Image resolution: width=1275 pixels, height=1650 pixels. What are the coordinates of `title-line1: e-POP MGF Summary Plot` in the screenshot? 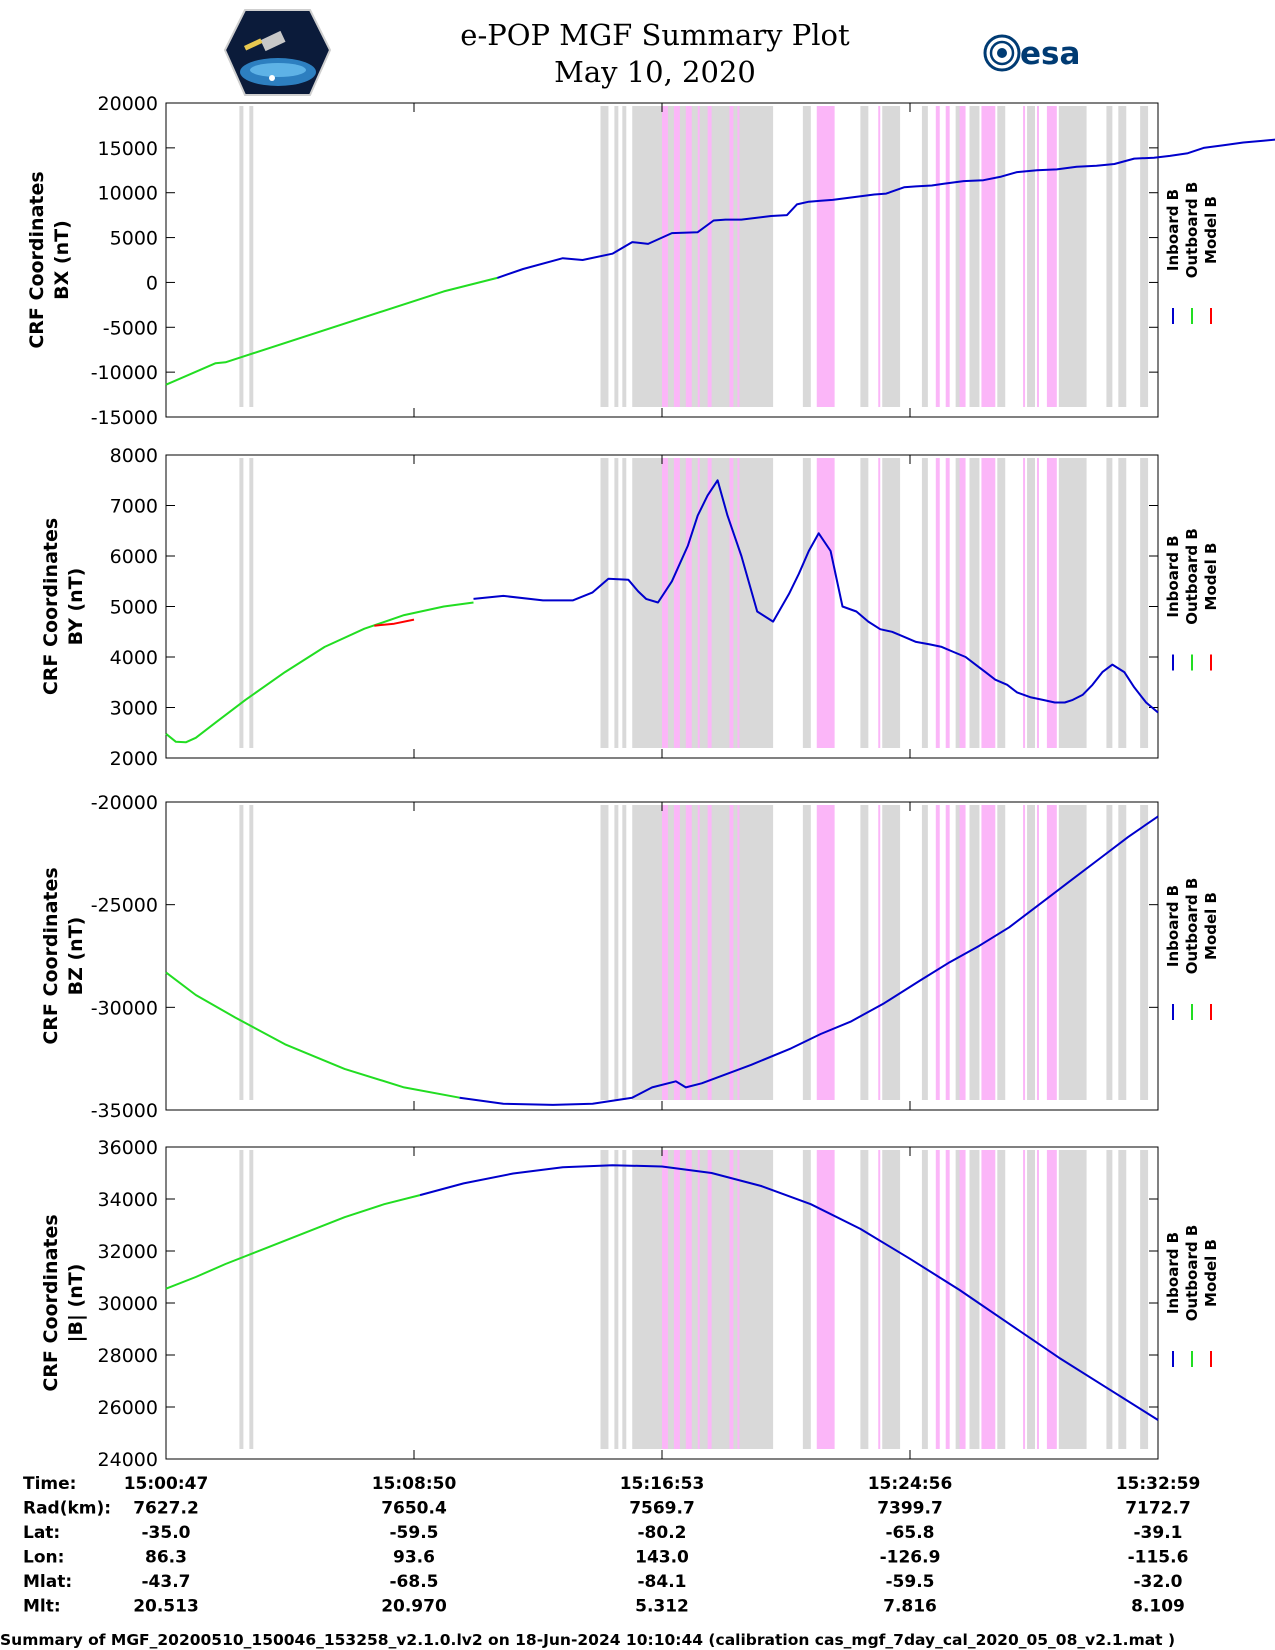 It's located at (655, 35).